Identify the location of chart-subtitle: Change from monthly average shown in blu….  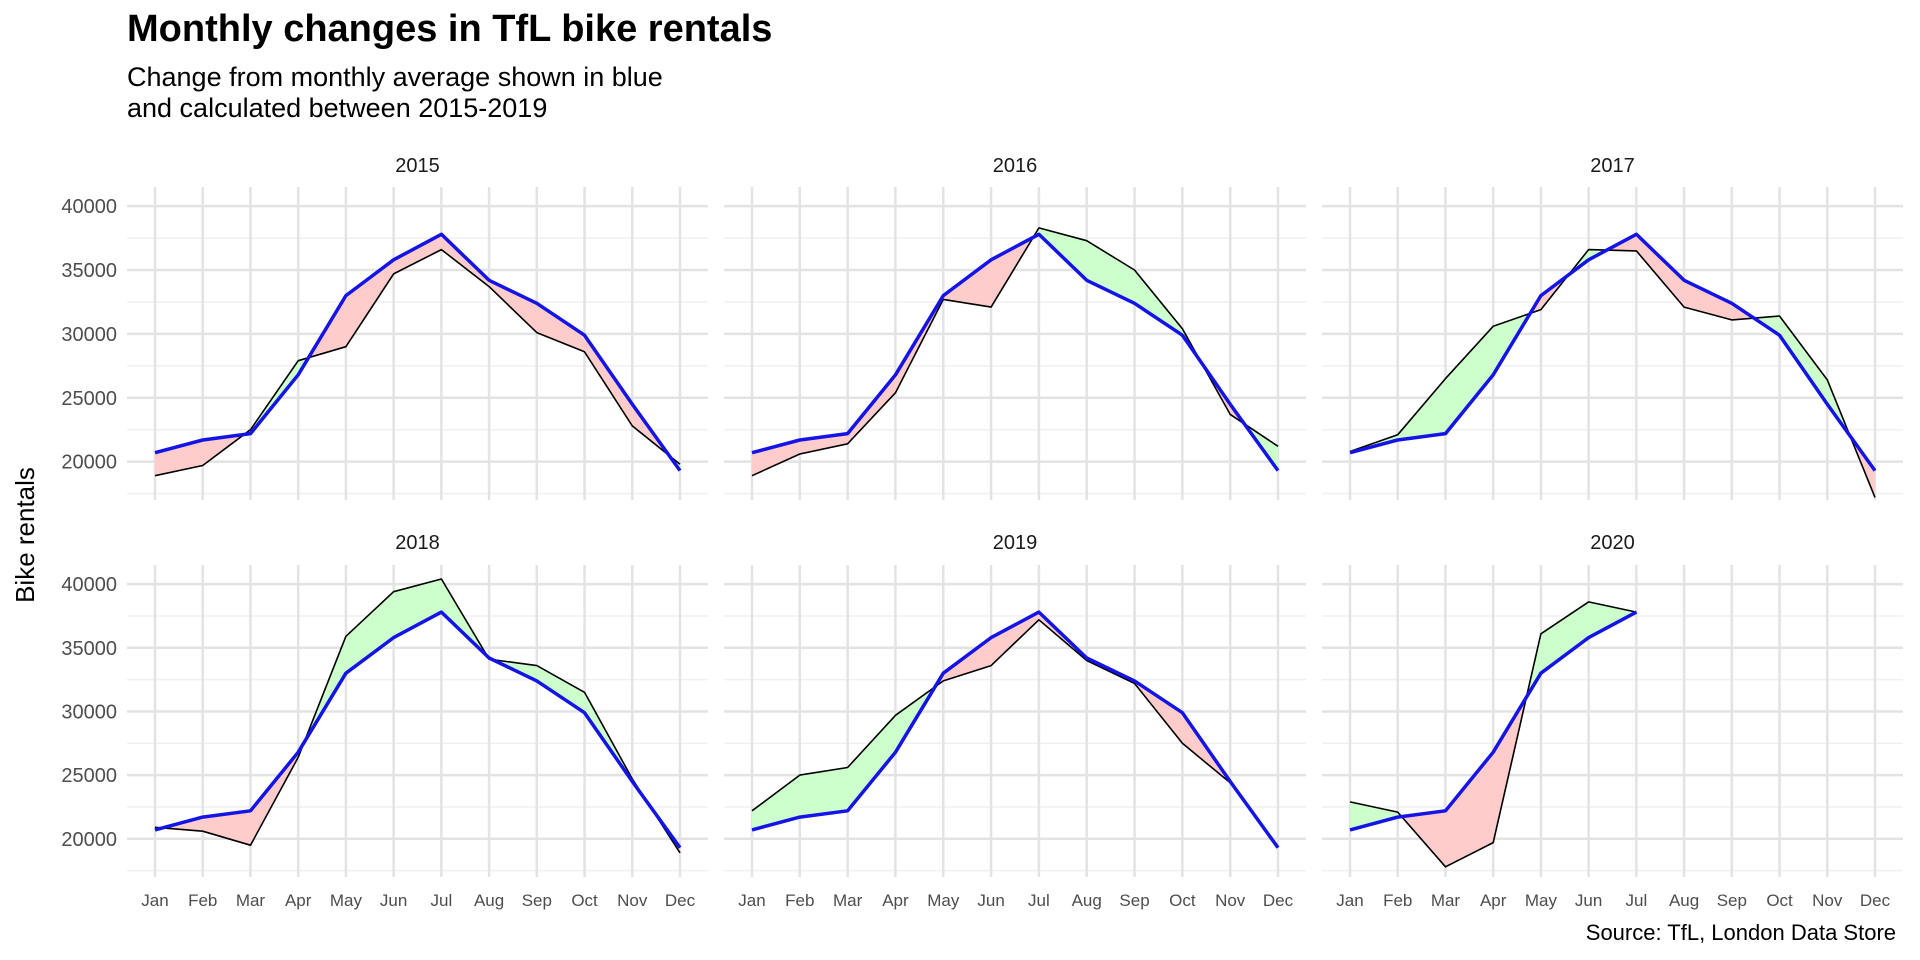
(395, 93).